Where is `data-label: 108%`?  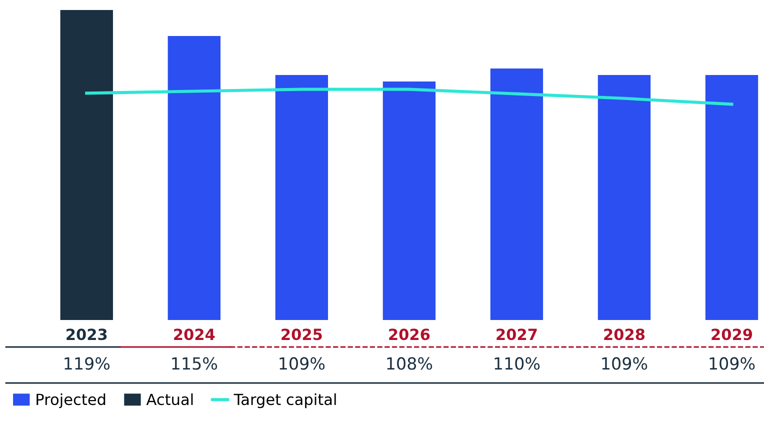
data-label: 108% is located at coordinates (409, 363).